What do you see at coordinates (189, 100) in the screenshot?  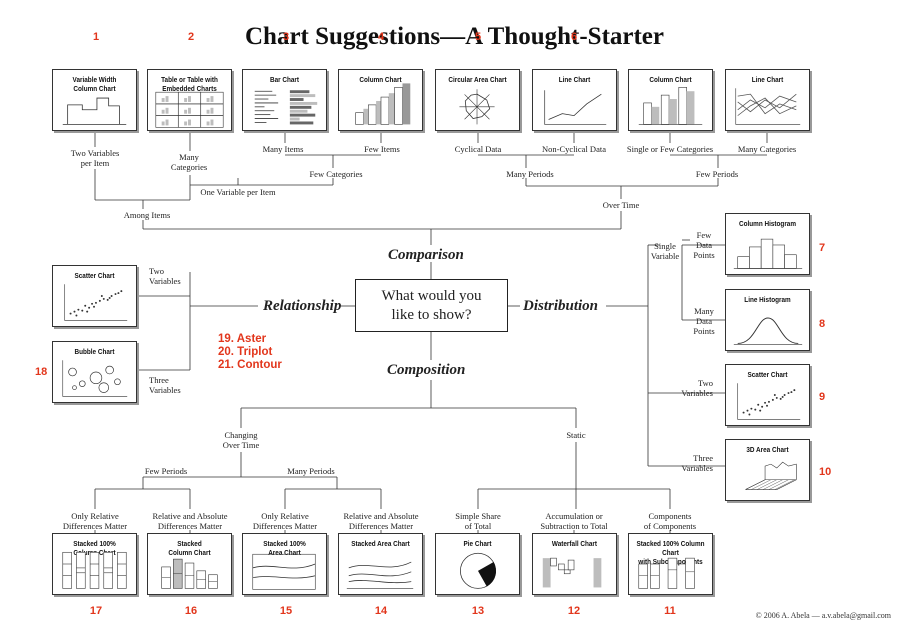 I see `chart-card-2: Table or Table with Embedded Charts` at bounding box center [189, 100].